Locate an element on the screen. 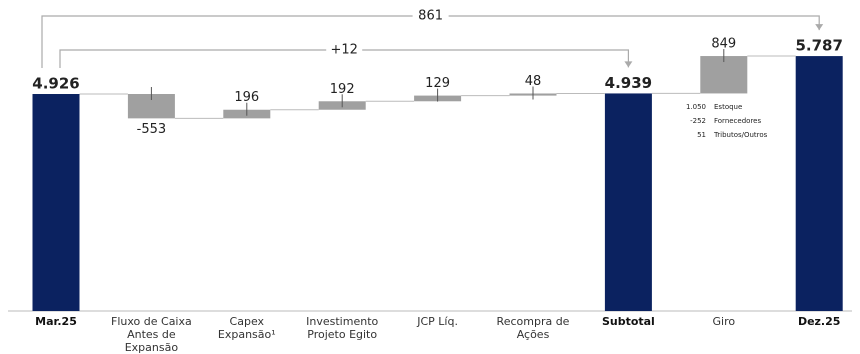  annotation: 861 is located at coordinates (430, 16).